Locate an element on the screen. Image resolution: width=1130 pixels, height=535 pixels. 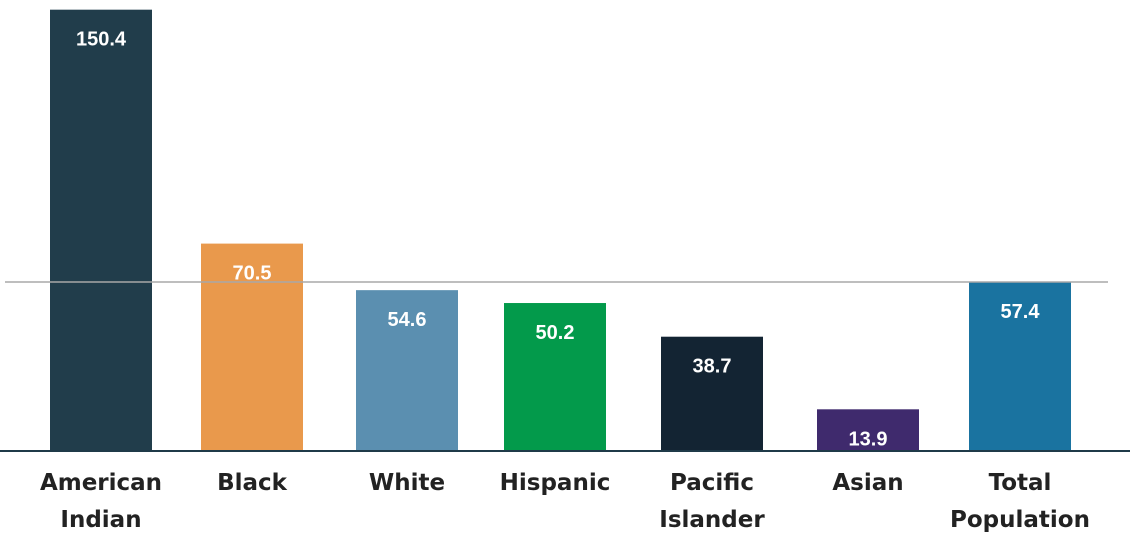
bar-value-label: 38.7 is located at coordinates (712, 367).